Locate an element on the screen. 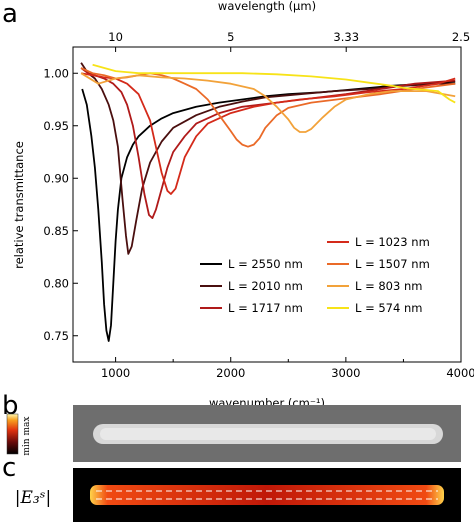  panel-a-label: a is located at coordinates (10, 14).